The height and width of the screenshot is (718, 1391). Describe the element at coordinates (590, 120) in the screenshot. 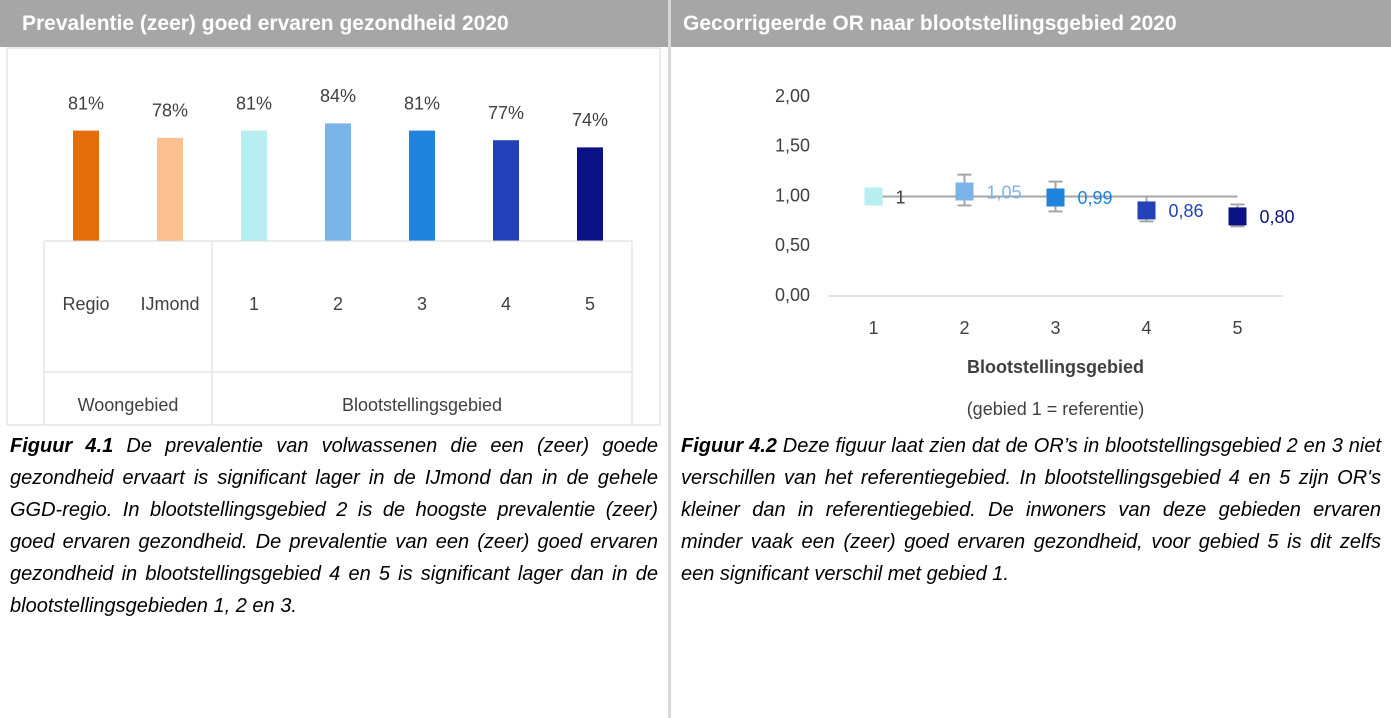

I see `data-label: 74%` at that location.